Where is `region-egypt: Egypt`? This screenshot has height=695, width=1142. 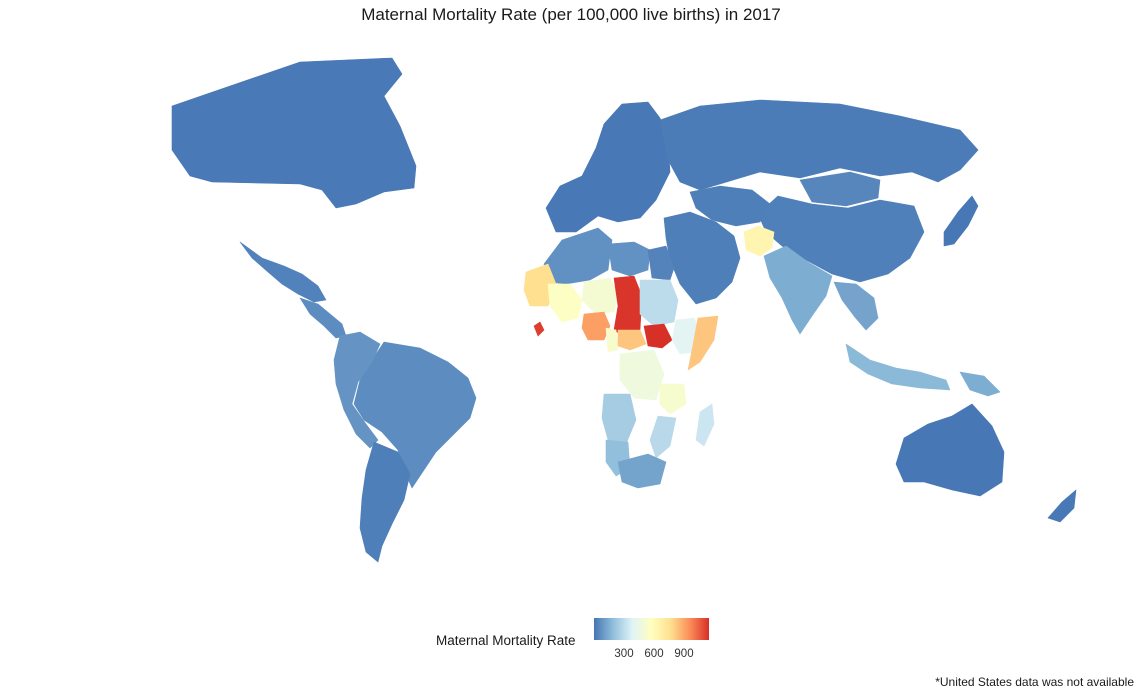 region-egypt: Egypt is located at coordinates (661, 263).